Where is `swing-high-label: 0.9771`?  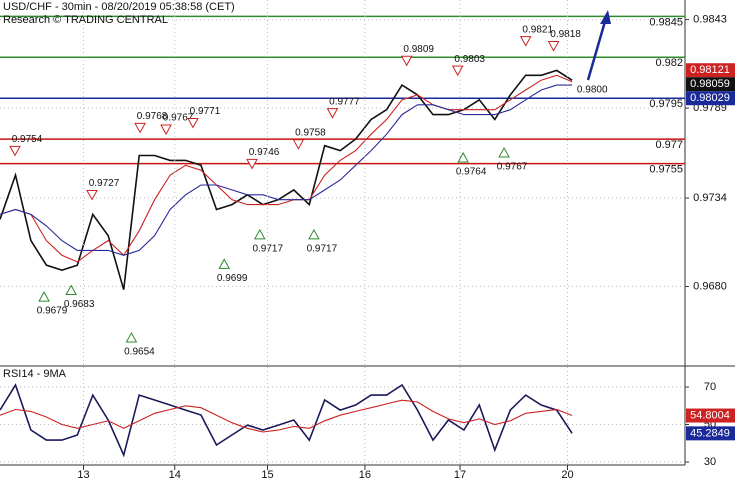
swing-high-label: 0.9771 is located at coordinates (205, 111).